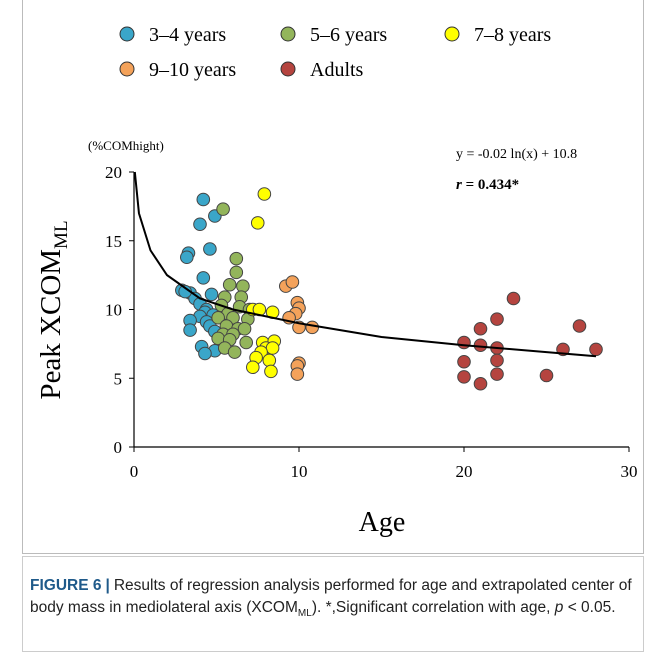  Describe the element at coordinates (126, 145) in the screenshot. I see `y-unit: (%COMhight)` at that location.